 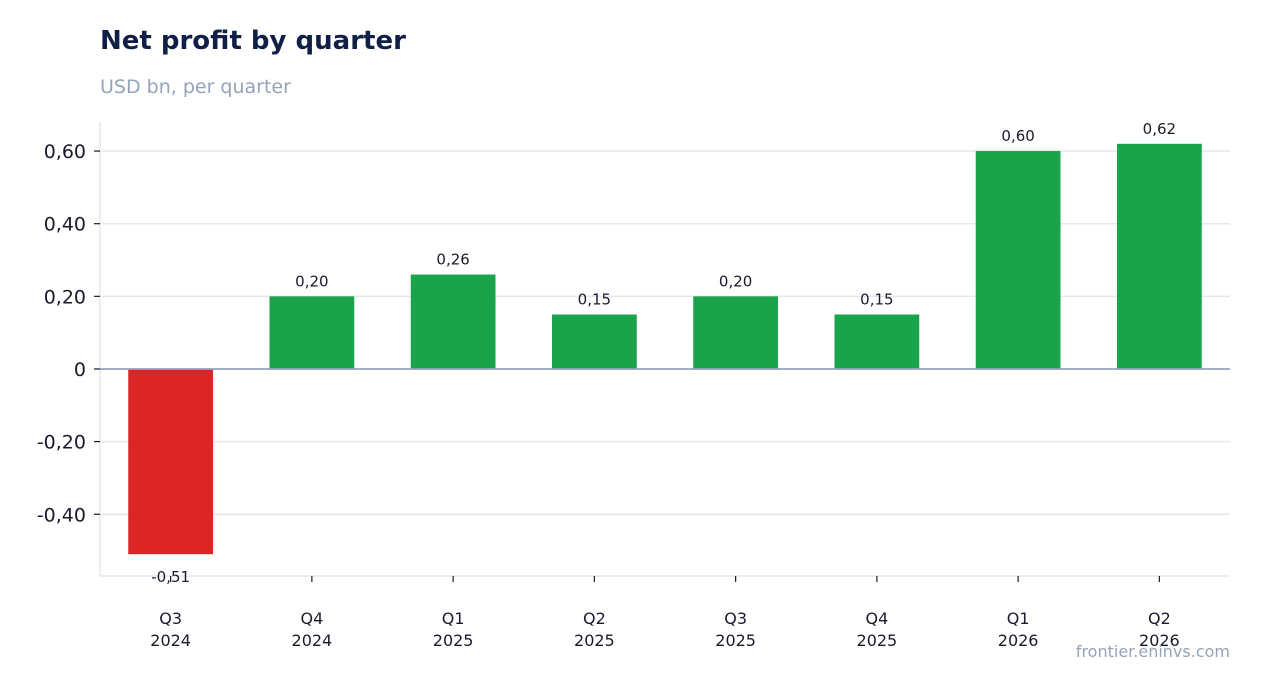 What do you see at coordinates (80, 370) in the screenshot?
I see `y-tick-label: 0` at bounding box center [80, 370].